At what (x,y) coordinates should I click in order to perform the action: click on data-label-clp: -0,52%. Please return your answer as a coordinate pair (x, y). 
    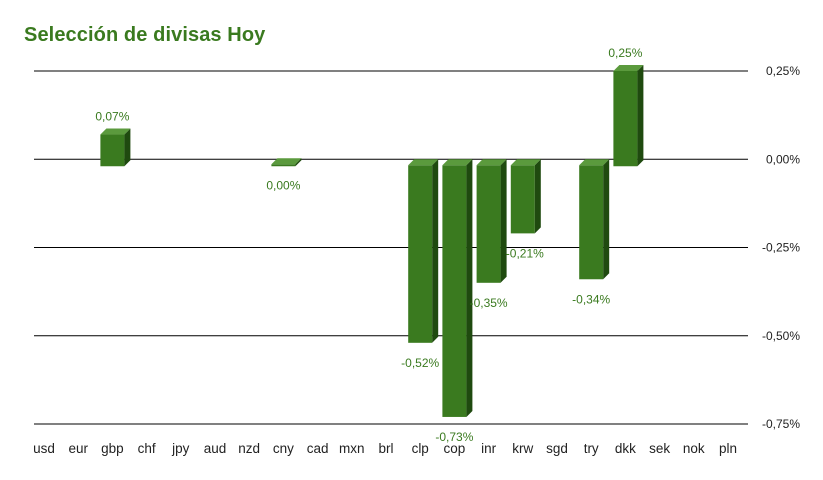
    Looking at the image, I should click on (420, 363).